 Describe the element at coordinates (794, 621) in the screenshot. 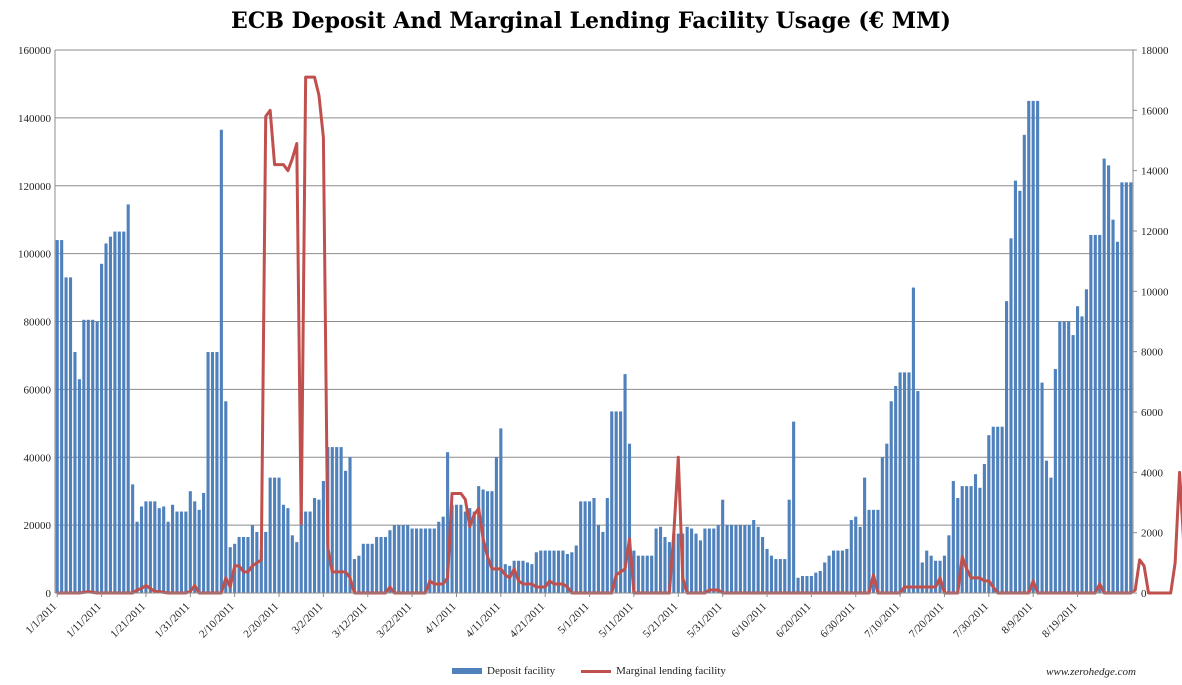

I see `x-tick-label: 6/20/2011` at that location.